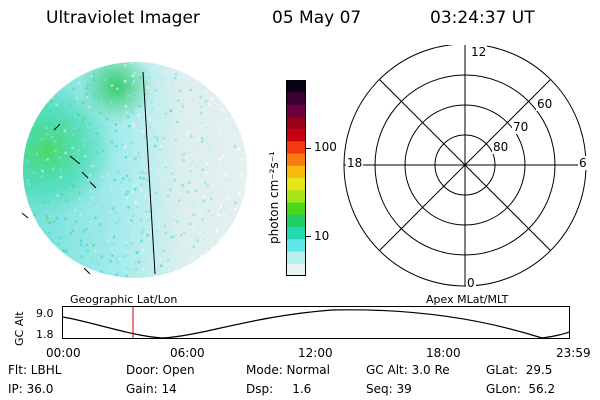 This screenshot has height=400, width=600. What do you see at coordinates (279, 389) in the screenshot?
I see `dsp-label: Dsp: 1.6` at bounding box center [279, 389].